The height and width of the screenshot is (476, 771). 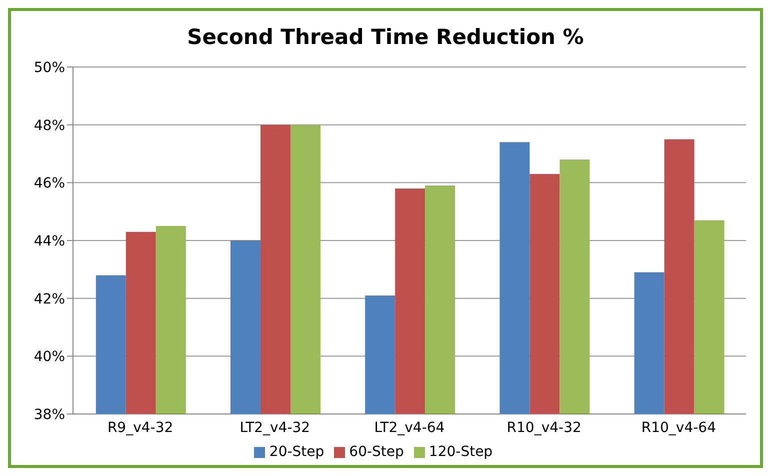 I want to click on legend-label: 60-Step, so click(x=376, y=452).